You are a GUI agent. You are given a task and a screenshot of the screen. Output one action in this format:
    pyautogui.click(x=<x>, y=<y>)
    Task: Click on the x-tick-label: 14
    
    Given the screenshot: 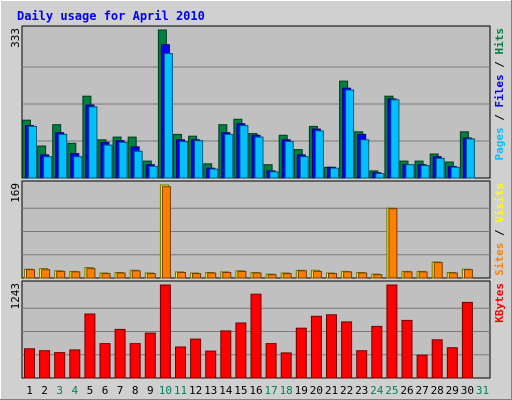 What is the action you would take?
    pyautogui.click(x=226, y=390)
    